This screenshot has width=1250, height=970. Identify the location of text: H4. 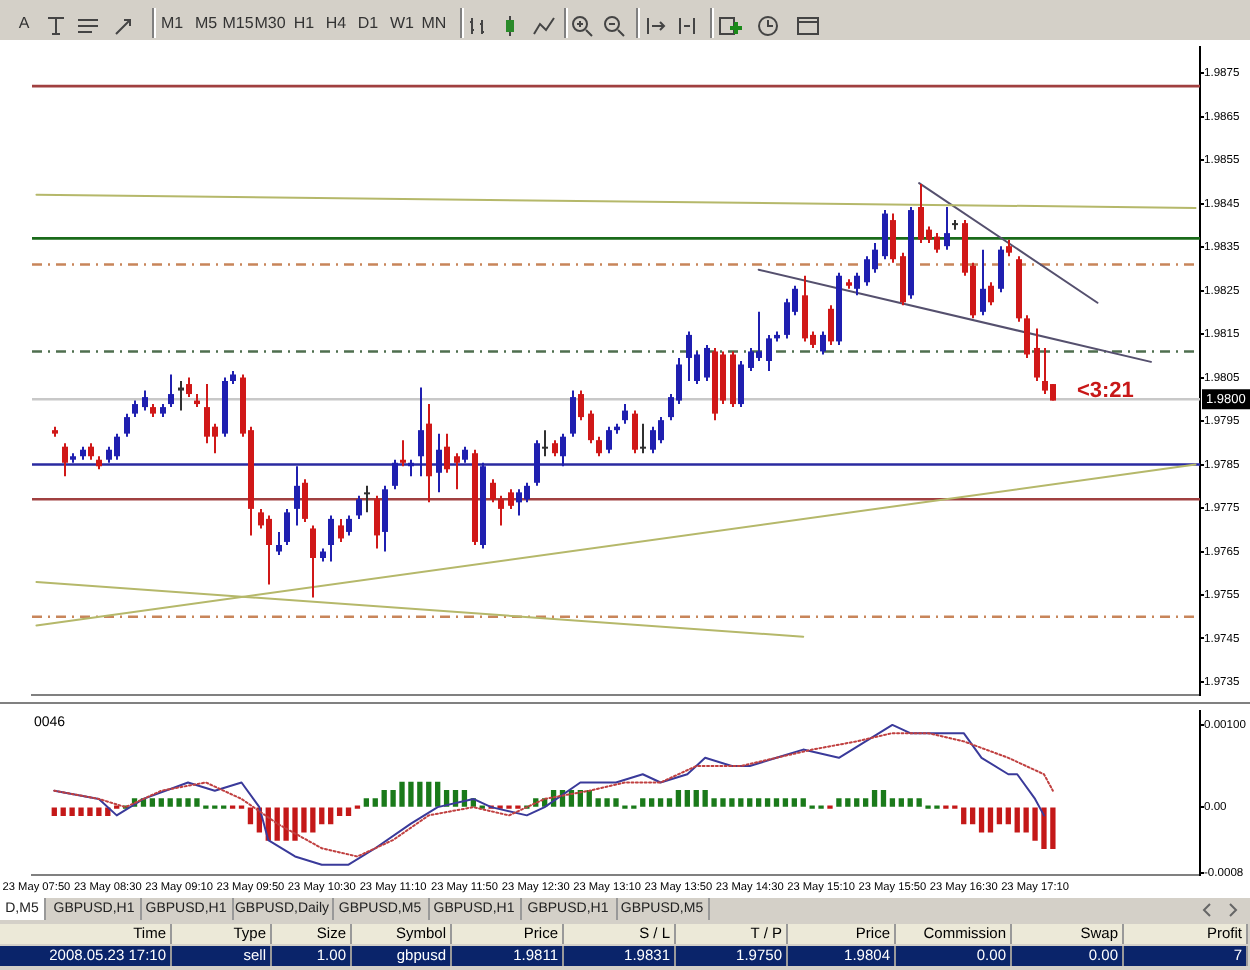
(336, 23).